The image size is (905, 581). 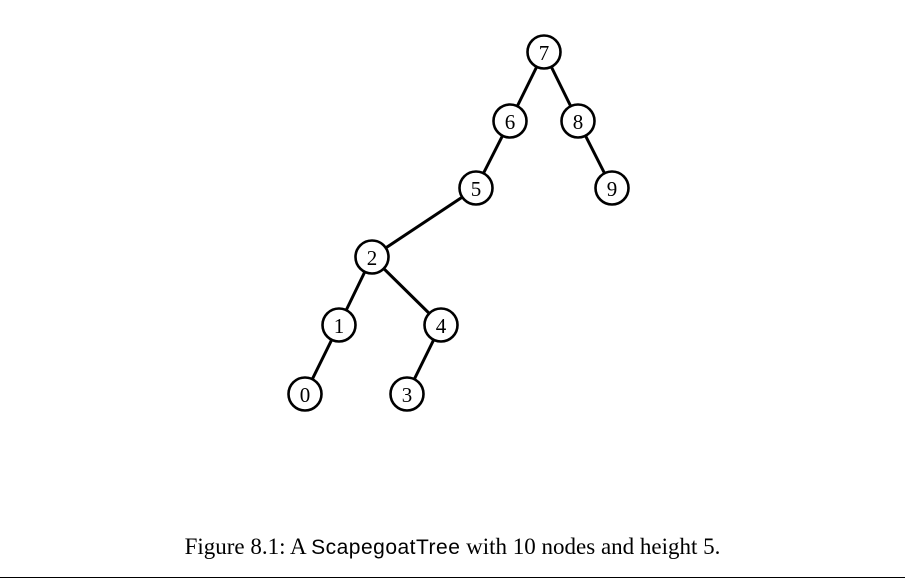 I want to click on caption-prefix: Figure 8.1: A, so click(x=248, y=546).